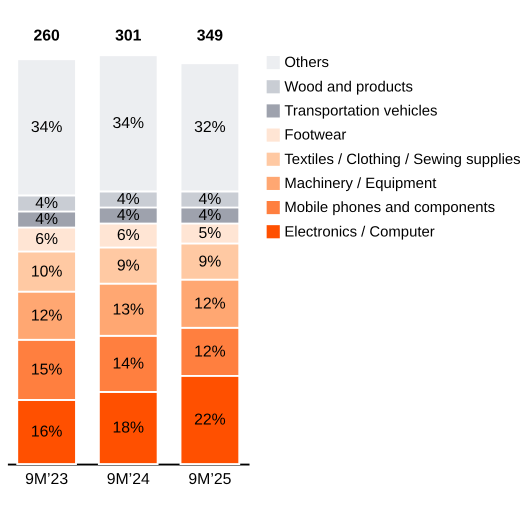 Image resolution: width=526 pixels, height=519 pixels. What do you see at coordinates (210, 233) in the screenshot?
I see `data-label: 5%` at bounding box center [210, 233].